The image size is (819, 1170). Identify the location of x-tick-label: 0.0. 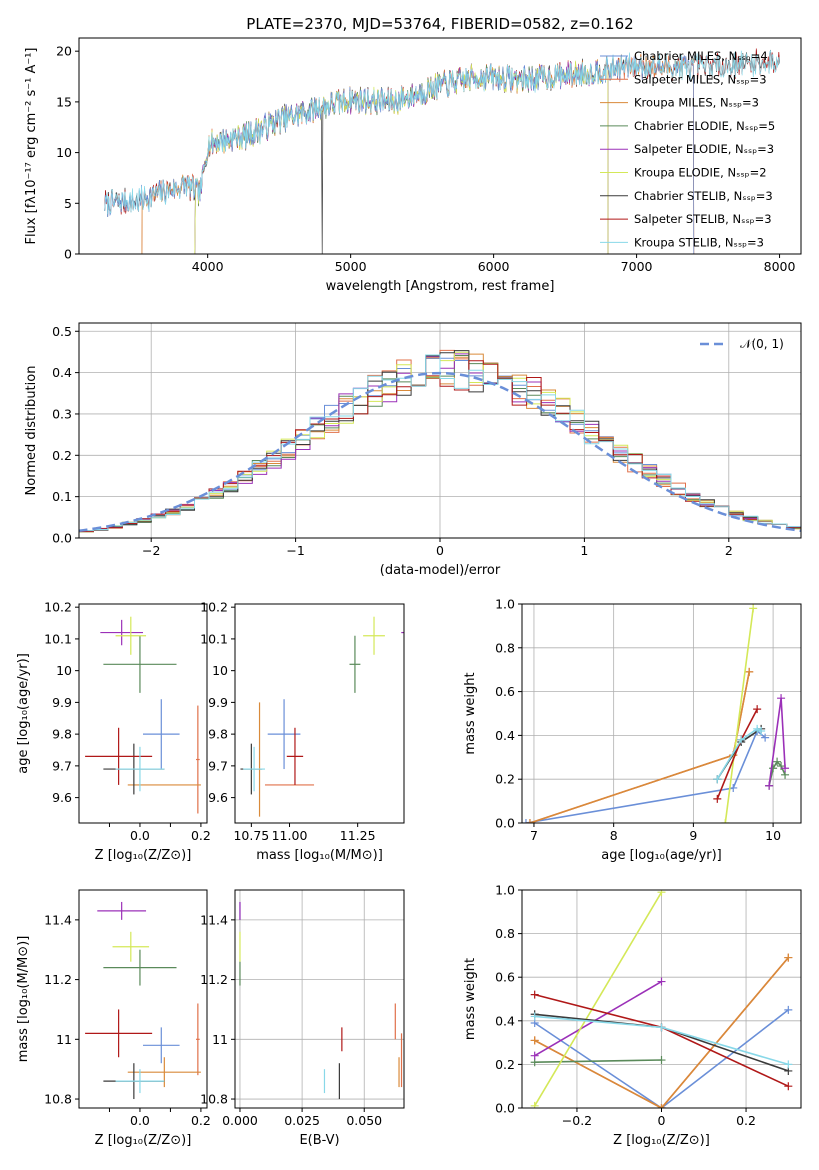
(140, 1120).